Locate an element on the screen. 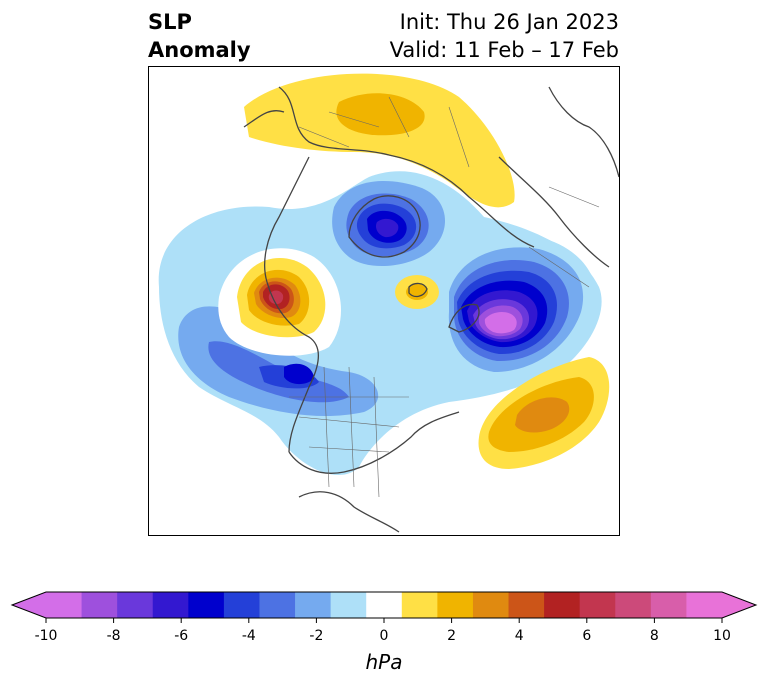 The image size is (768, 686). colorbar-tick-label: 2 is located at coordinates (452, 636).